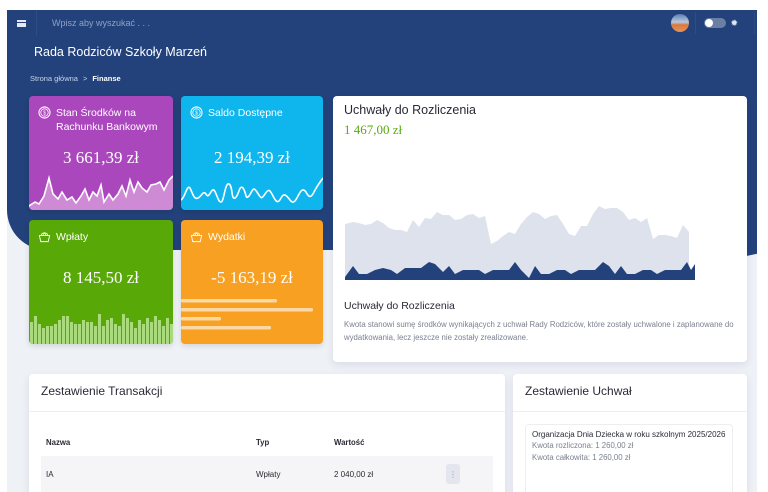 This screenshot has height=492, width=768. Describe the element at coordinates (120, 52) in the screenshot. I see `page-title: Rada Rodziców Szkoły Marzeń` at that location.